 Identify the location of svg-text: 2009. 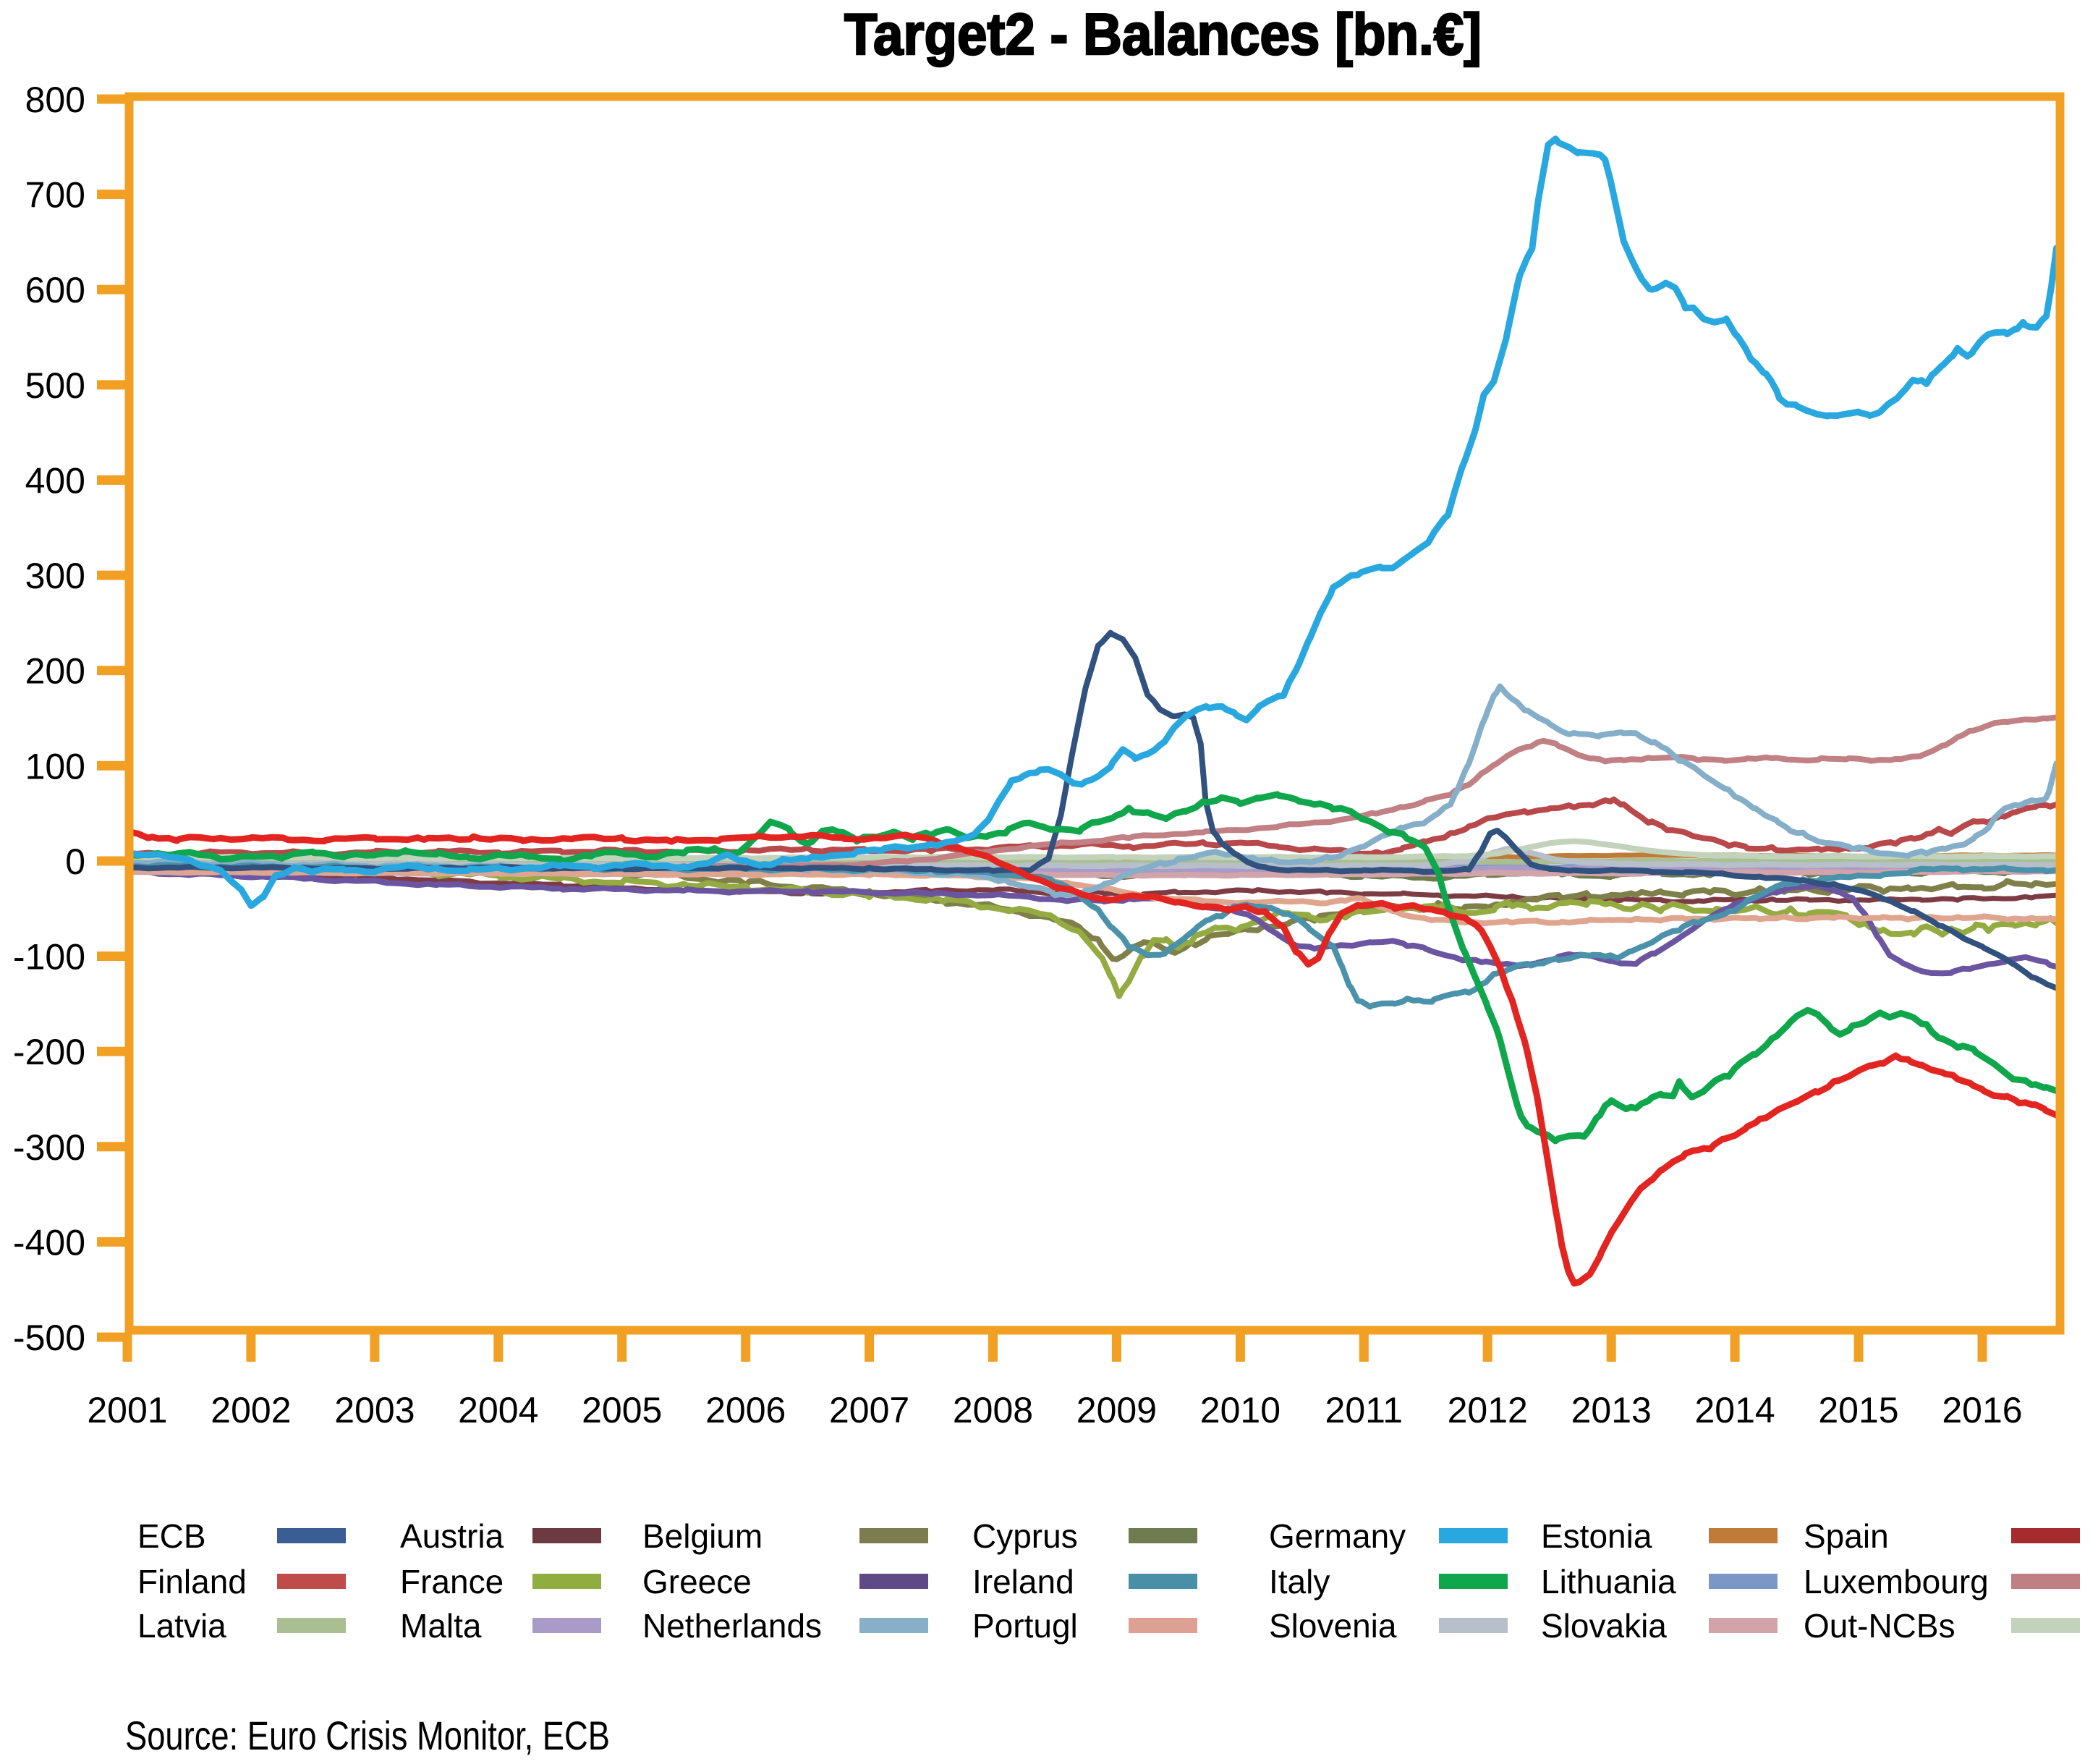
(1116, 1410).